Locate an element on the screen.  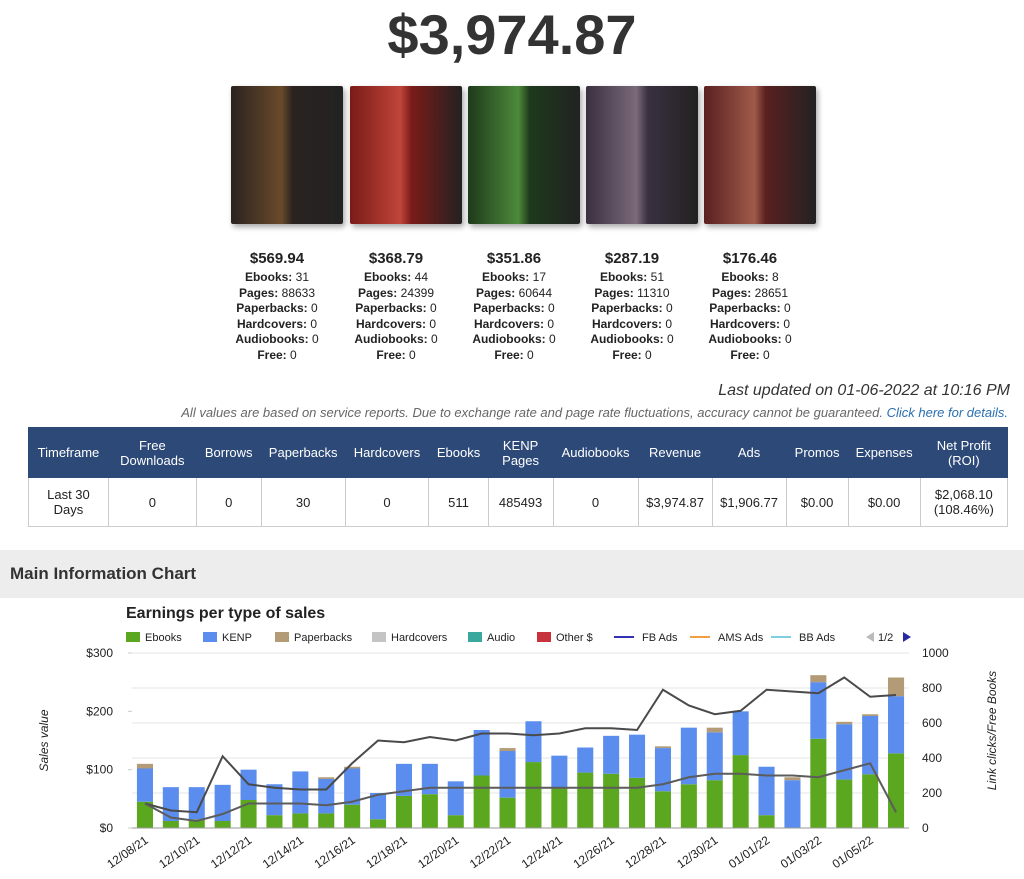
table-header: Hardcovers is located at coordinates (387, 452).